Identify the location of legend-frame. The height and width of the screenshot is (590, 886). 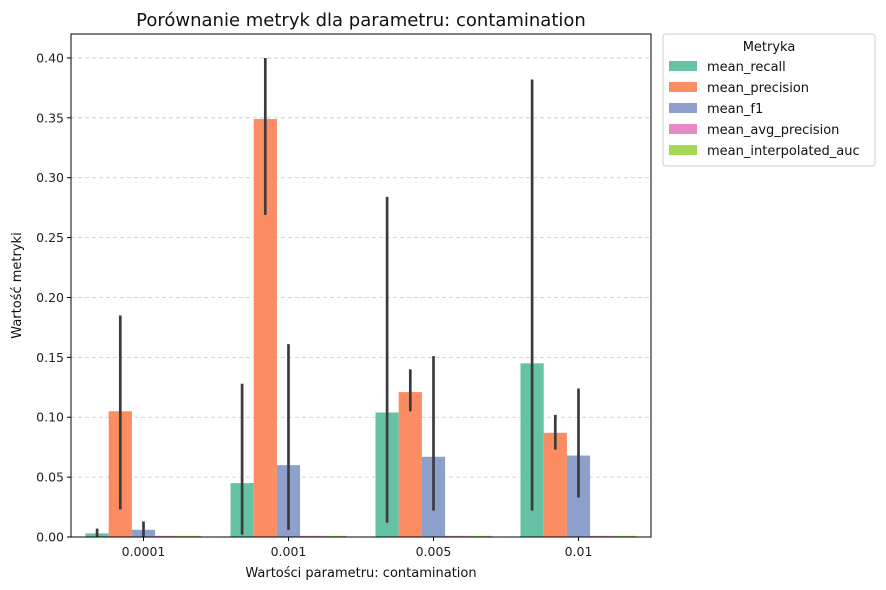
(769, 100).